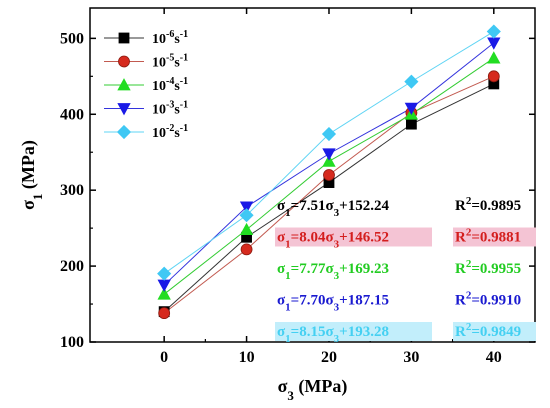  I want to click on x-tick-label: 40, so click(494, 357).